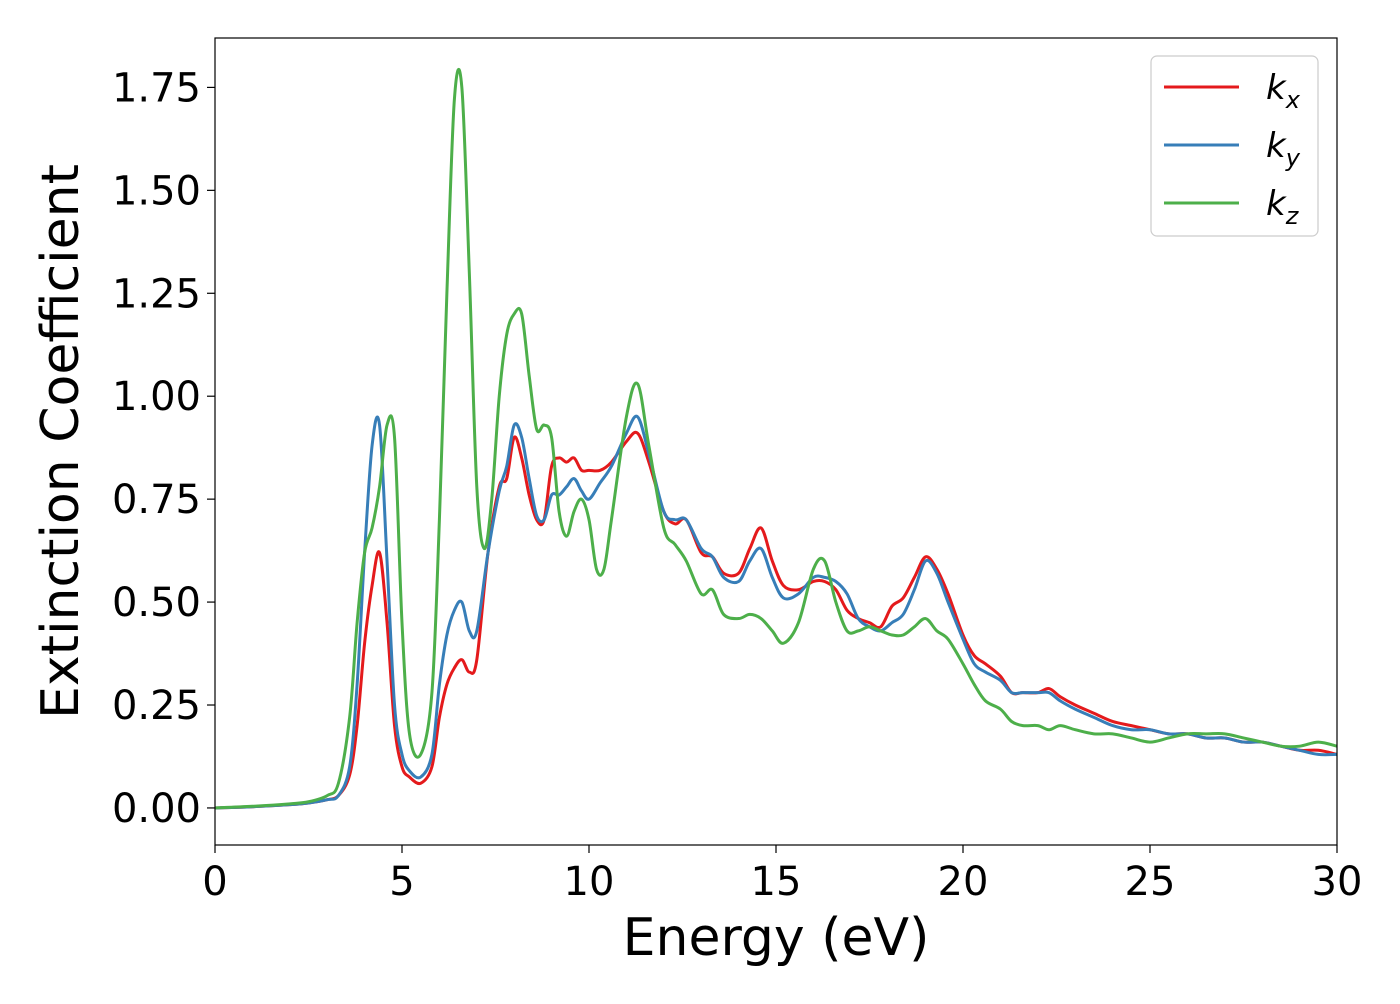 This screenshot has height=1004, width=1400. What do you see at coordinates (1283, 149) in the screenshot?
I see `legend-label-ky: ky` at bounding box center [1283, 149].